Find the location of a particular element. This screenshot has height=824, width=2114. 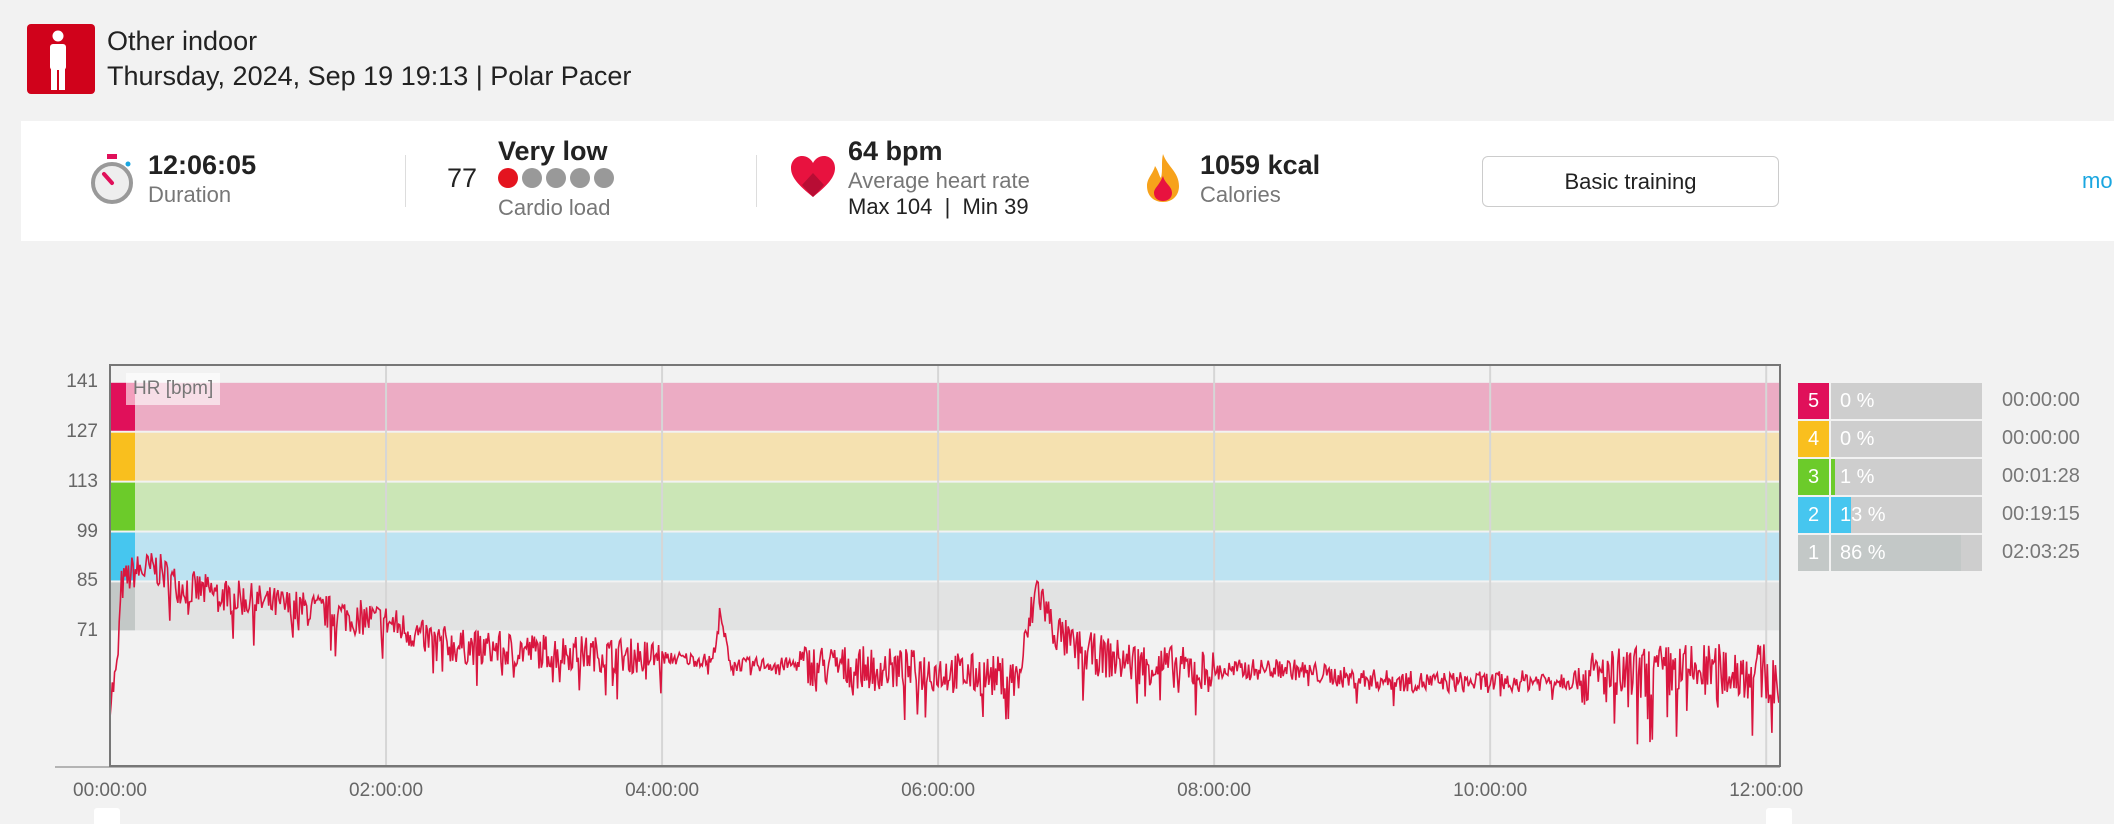

stopwatch-icon is located at coordinates (113, 181).